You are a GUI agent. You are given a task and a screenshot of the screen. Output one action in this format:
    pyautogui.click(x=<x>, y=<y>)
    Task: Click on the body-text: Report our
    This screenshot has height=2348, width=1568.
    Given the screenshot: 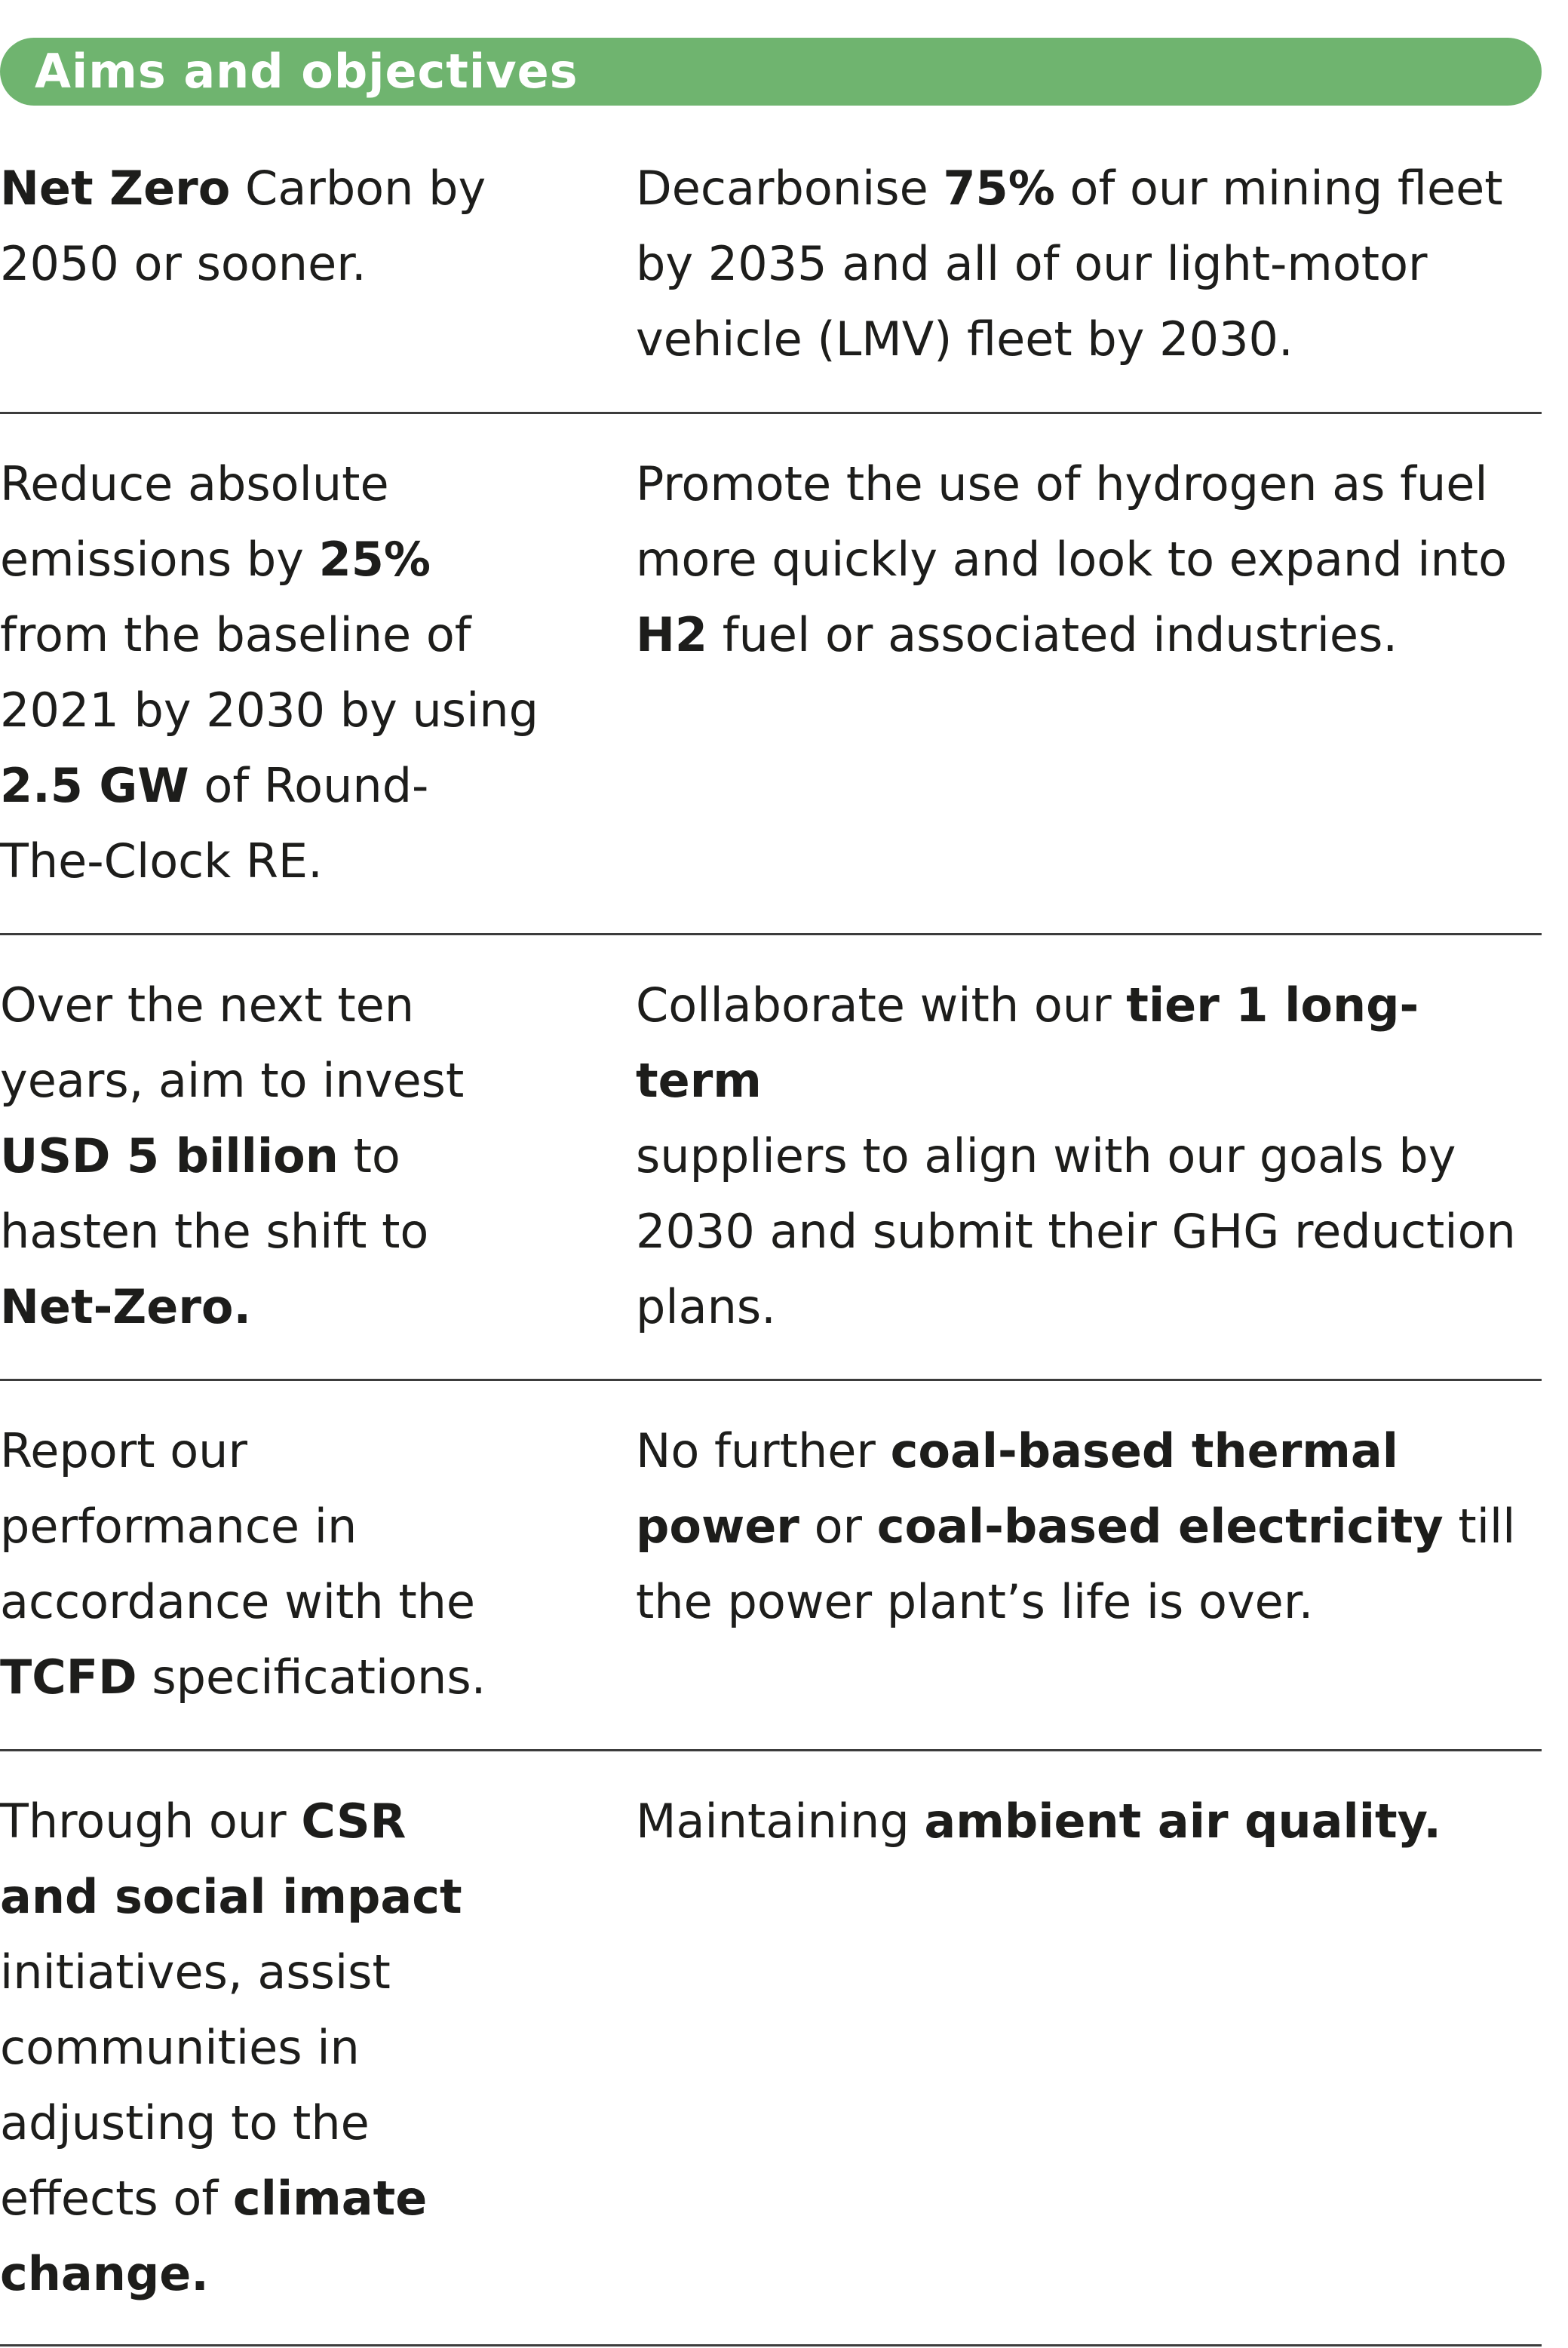 What is the action you would take?
    pyautogui.click(x=123, y=1450)
    